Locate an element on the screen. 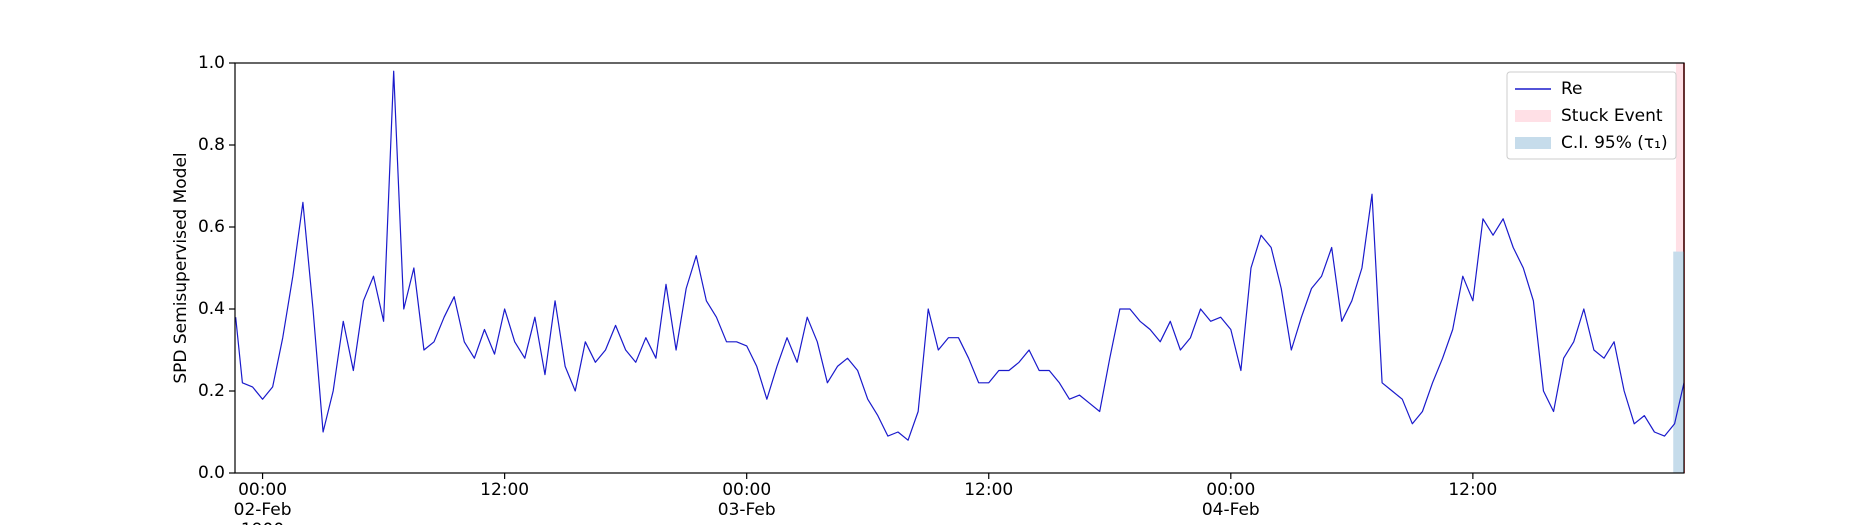  y-tick-label: 0.8 is located at coordinates (211, 145).